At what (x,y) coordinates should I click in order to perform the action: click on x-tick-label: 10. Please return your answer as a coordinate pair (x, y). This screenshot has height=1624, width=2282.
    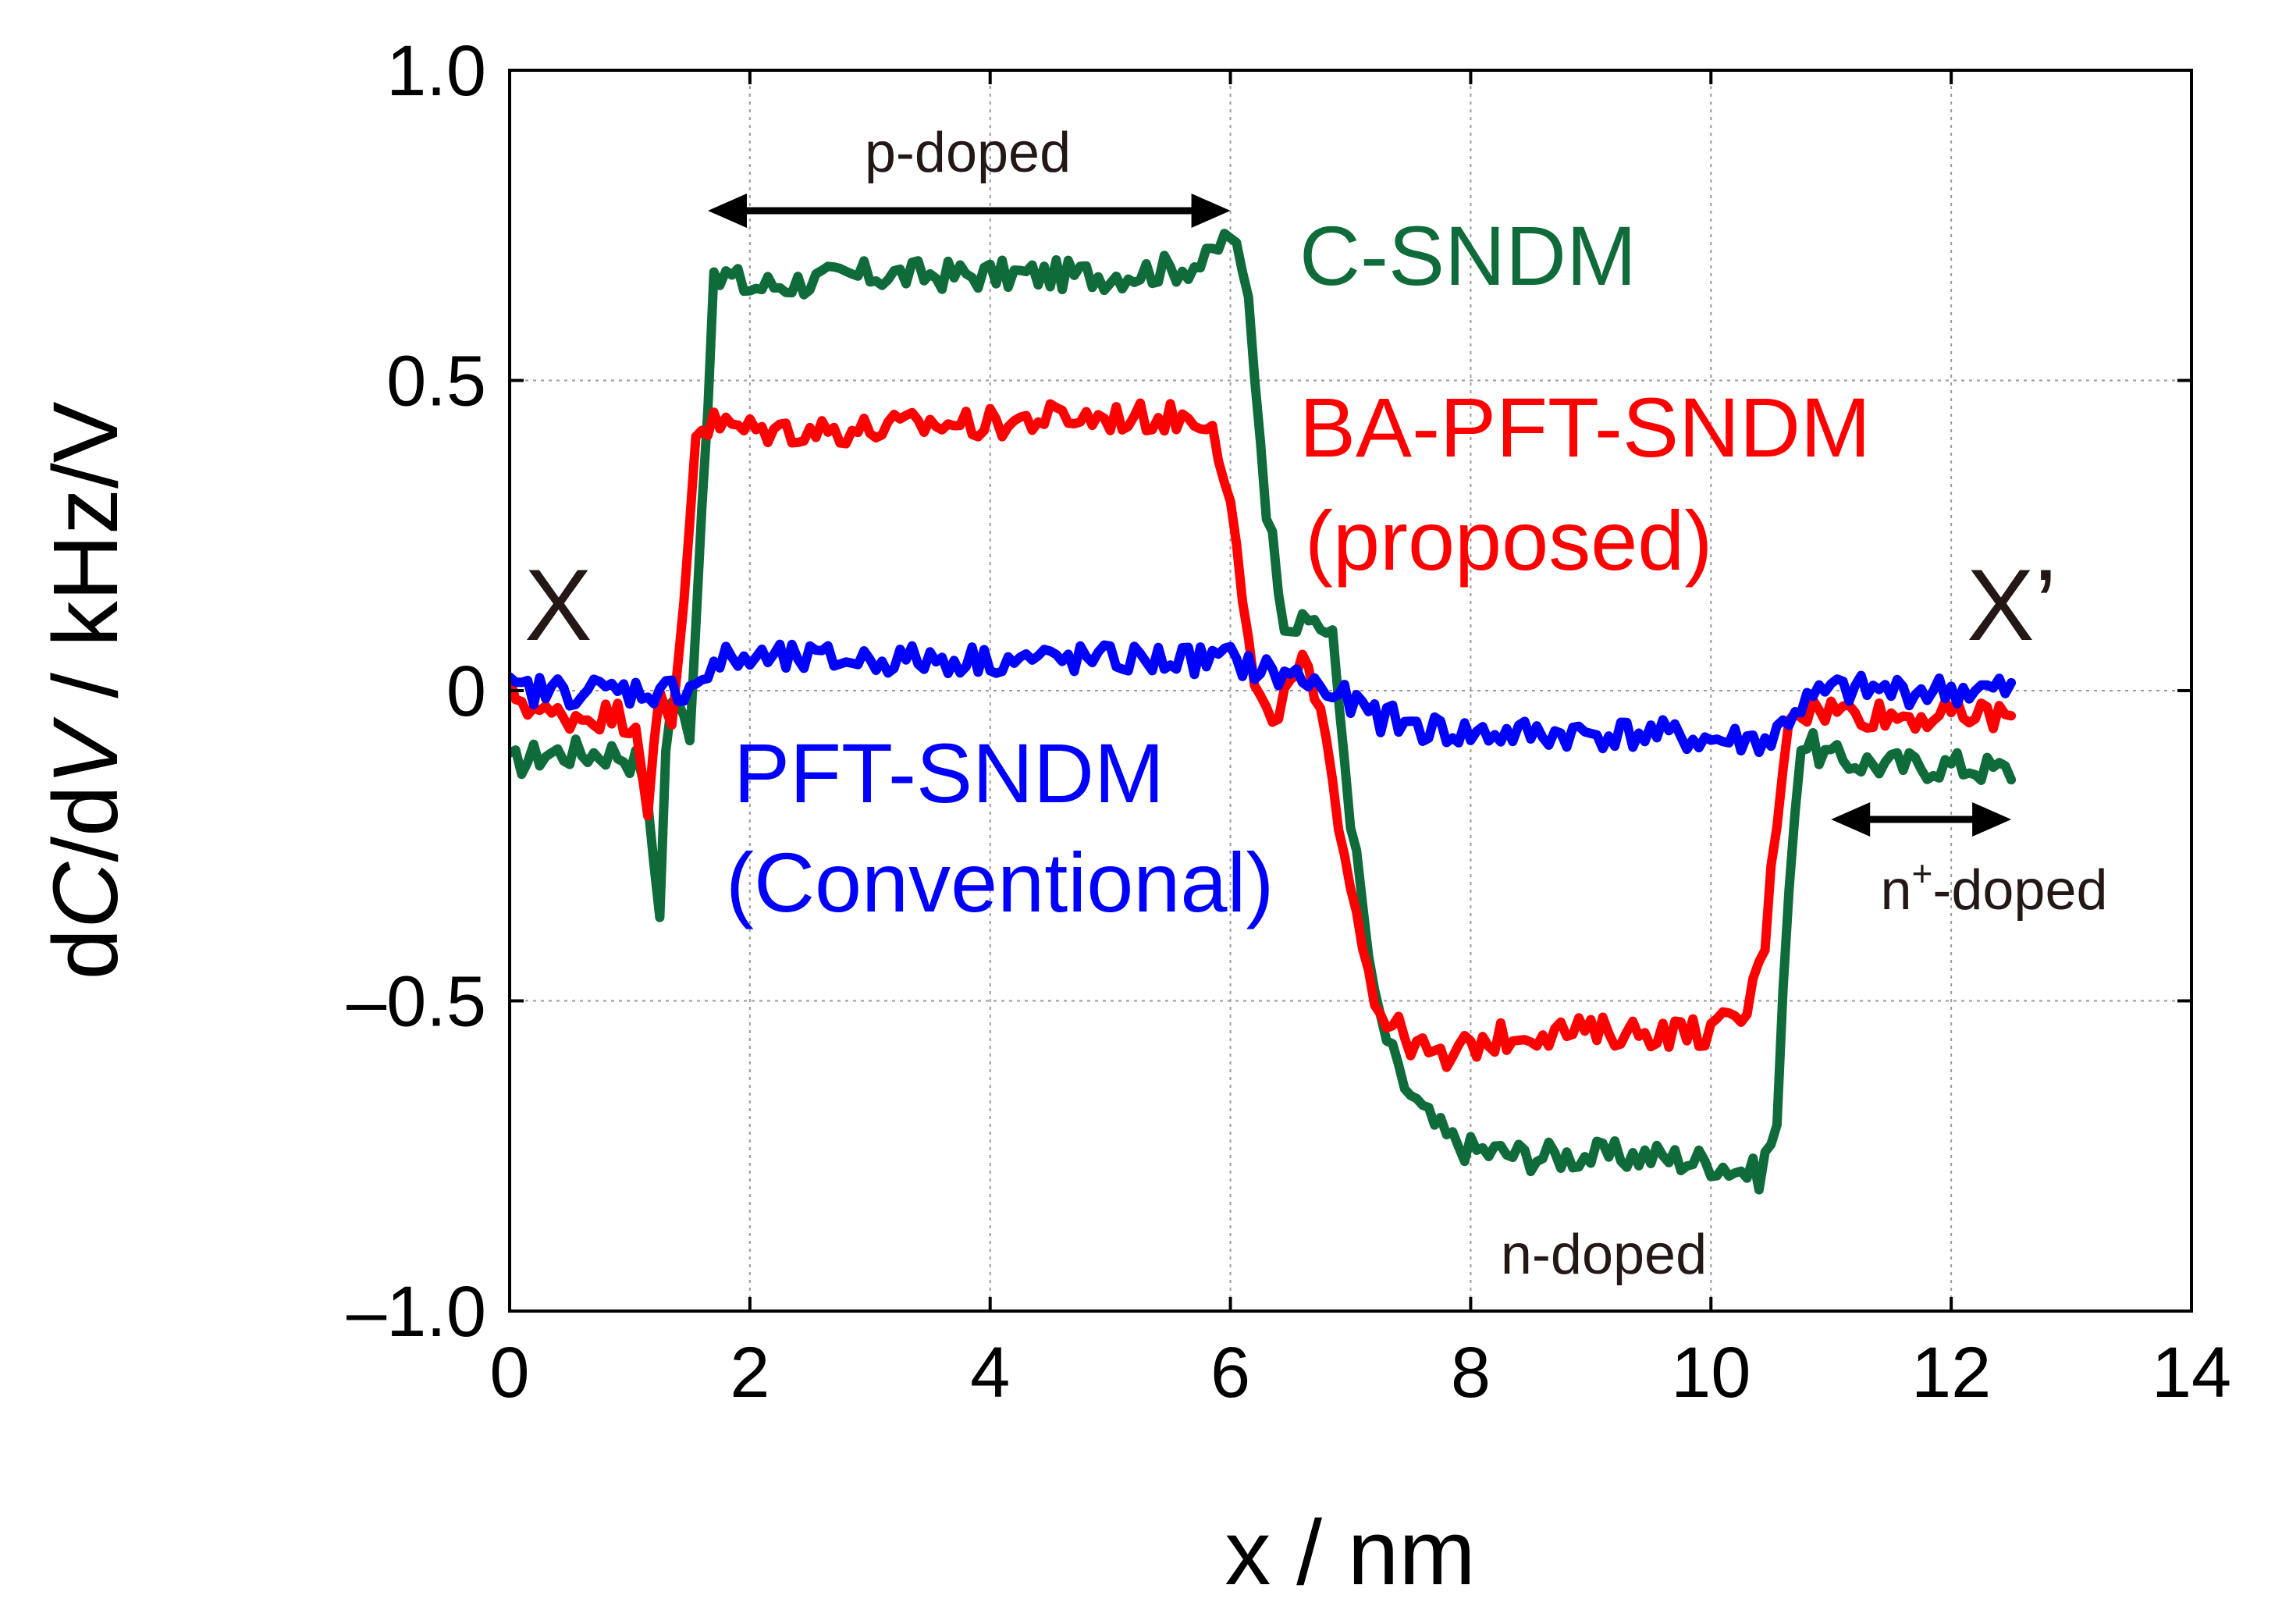
    Looking at the image, I should click on (1711, 1373).